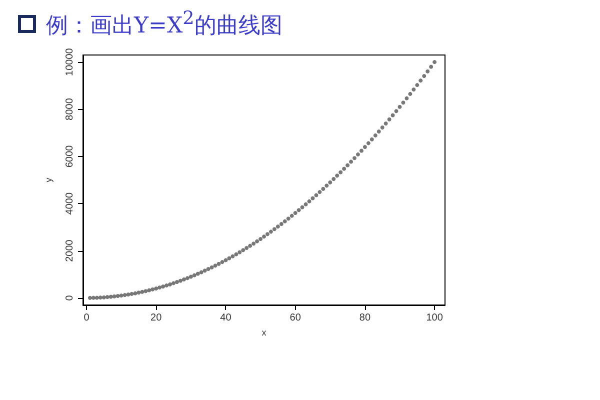 The width and height of the screenshot is (600, 400). Describe the element at coordinates (164, 24) in the screenshot. I see `chart-title: 例：画出Y=X$^{2}$的曲线图` at that location.